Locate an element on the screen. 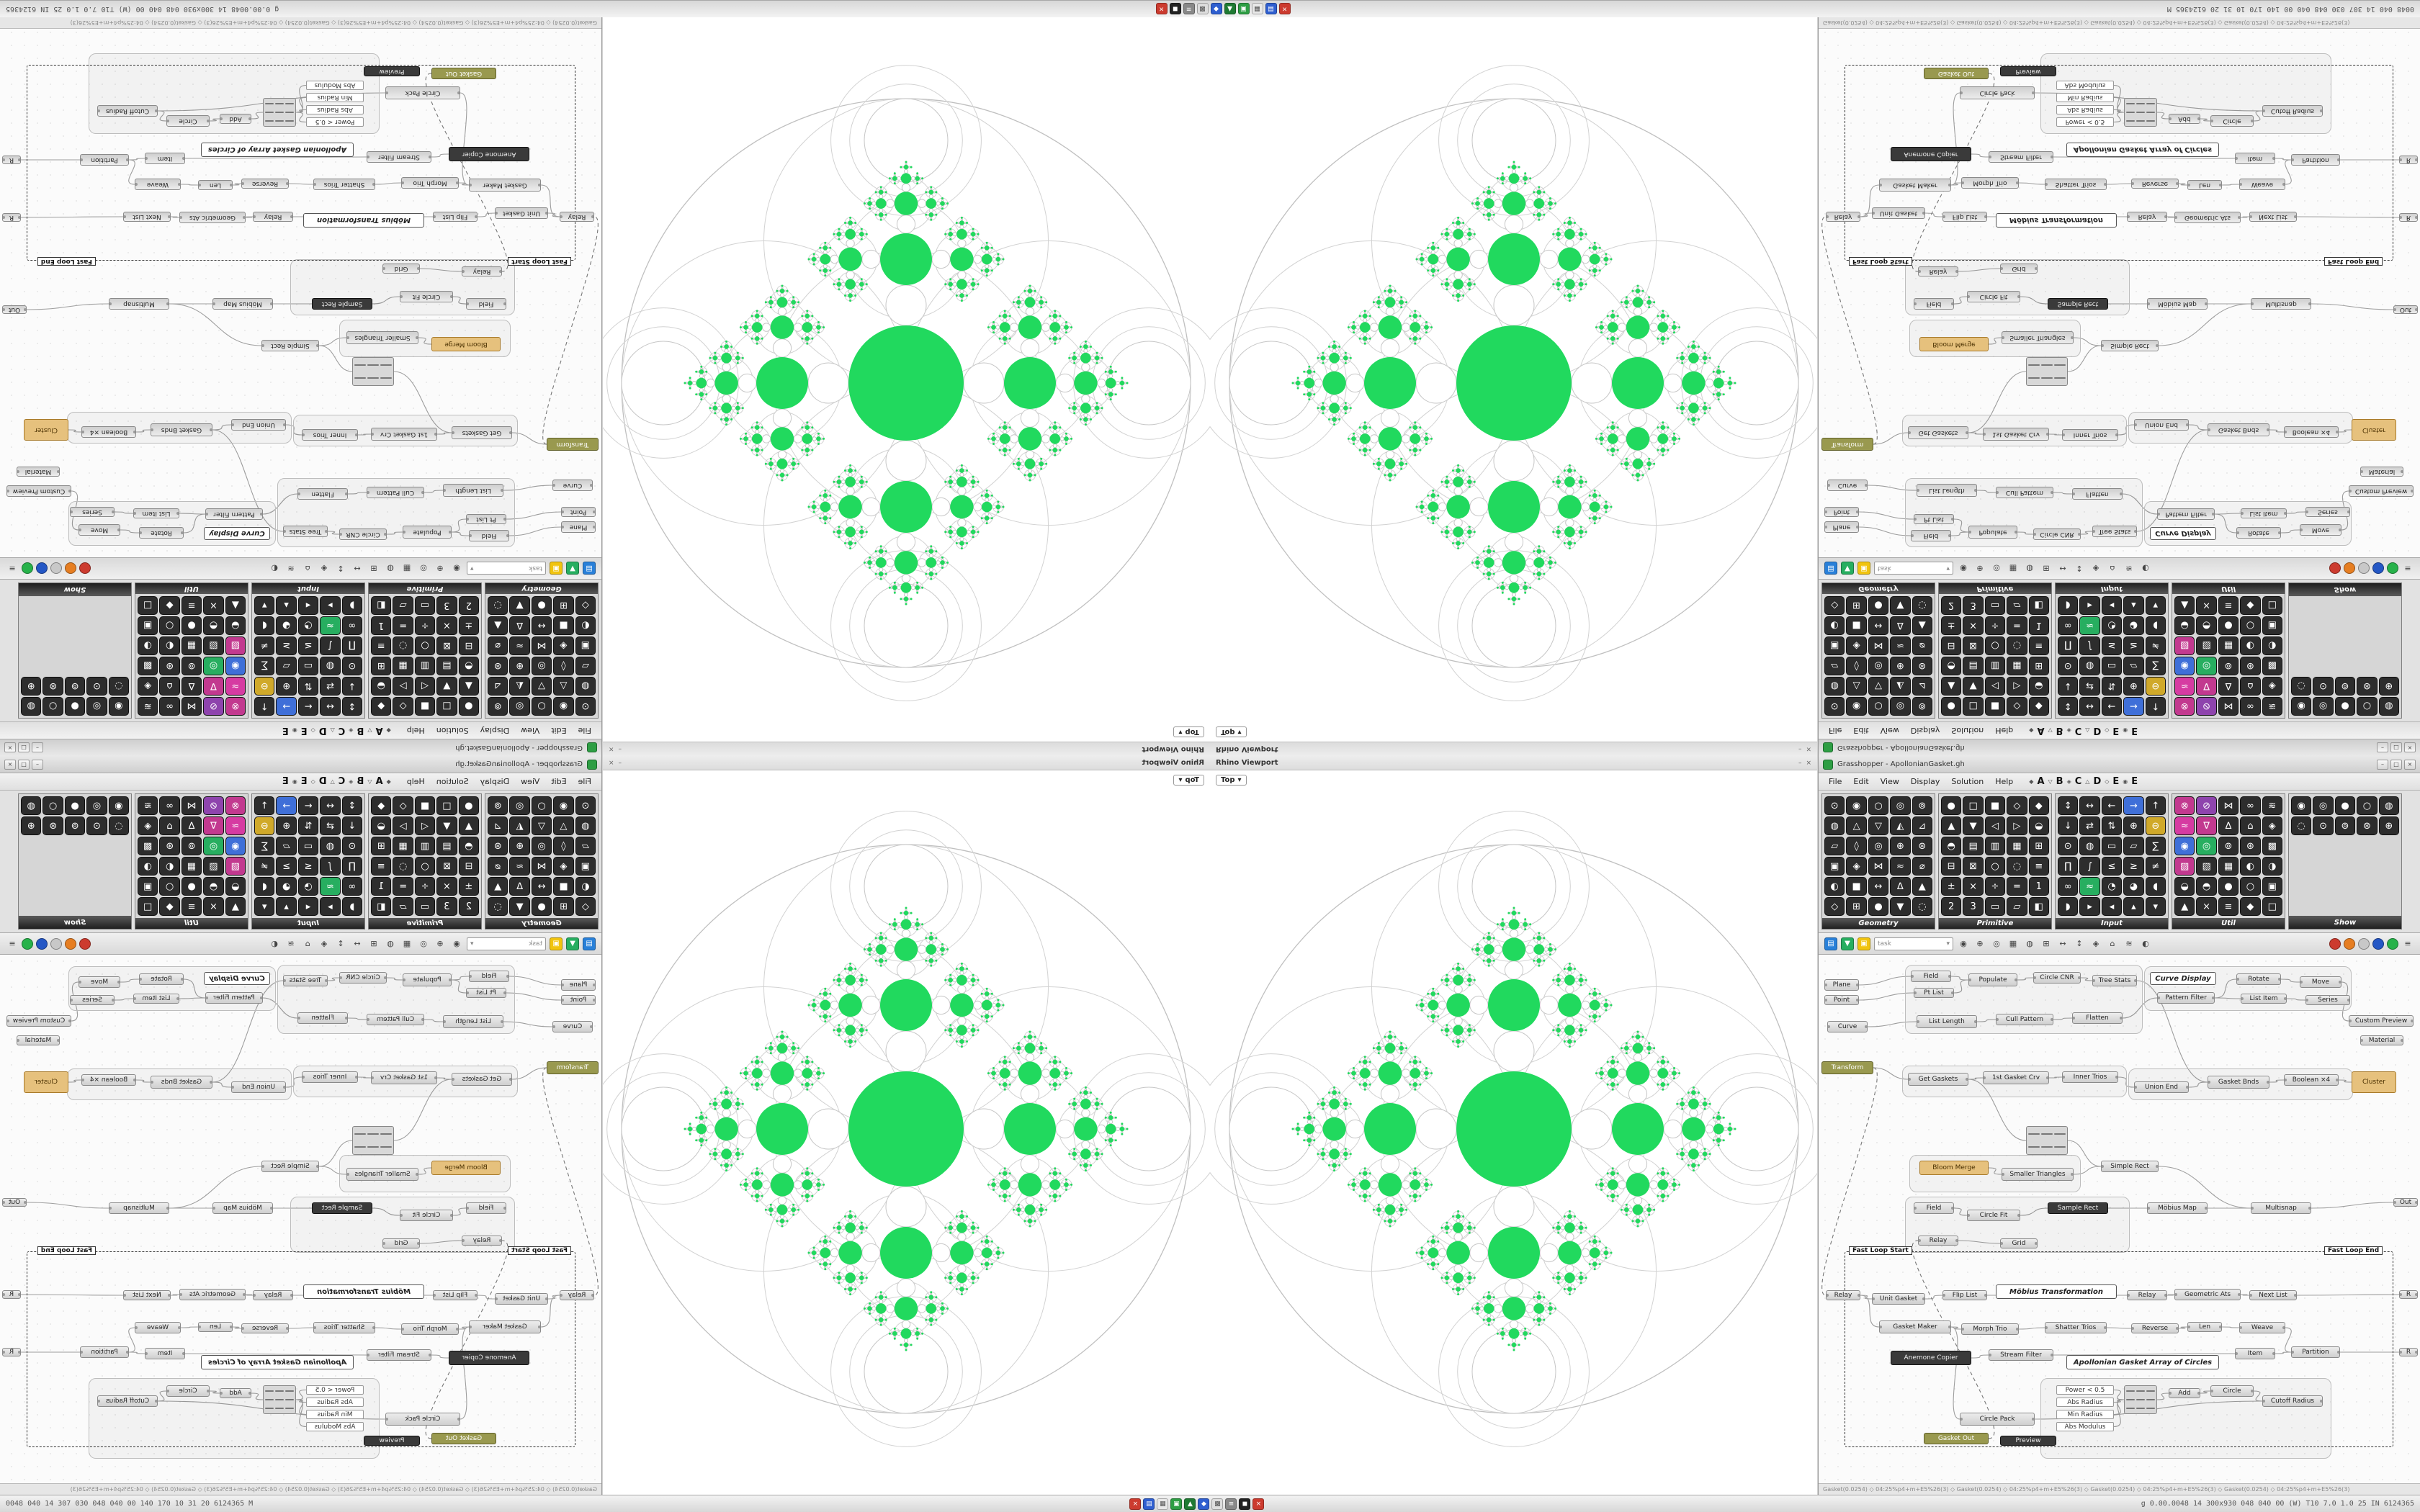 The width and height of the screenshot is (2420, 1512). component-icon: ⊛ is located at coordinates (53, 825).